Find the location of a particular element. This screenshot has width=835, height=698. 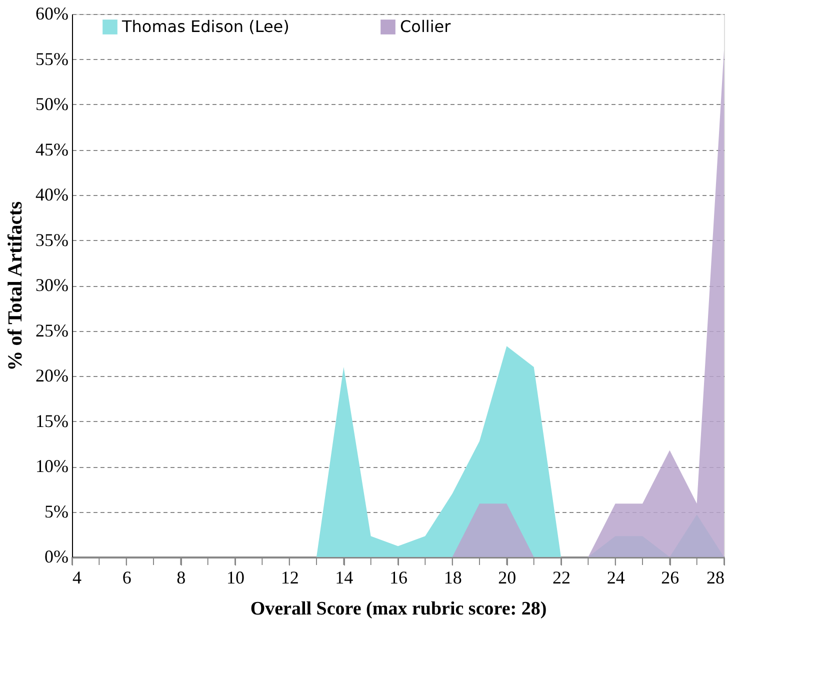

x-tick-label: 6 is located at coordinates (127, 578).